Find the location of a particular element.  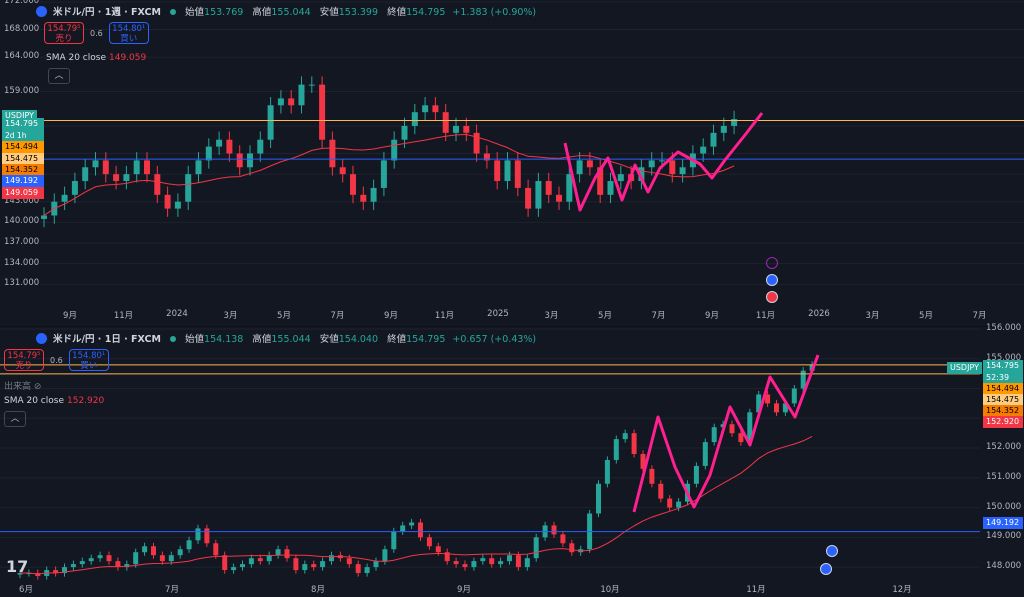

x-tick-label: 12月 is located at coordinates (902, 590).